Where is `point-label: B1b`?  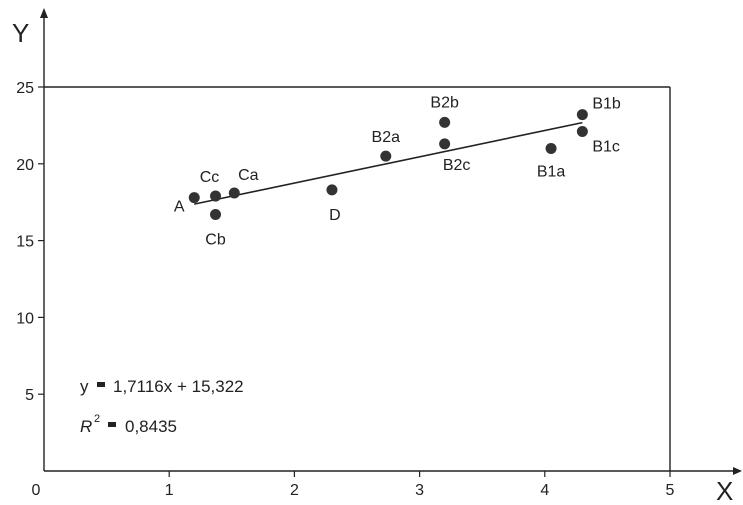
point-label: B1b is located at coordinates (606, 104).